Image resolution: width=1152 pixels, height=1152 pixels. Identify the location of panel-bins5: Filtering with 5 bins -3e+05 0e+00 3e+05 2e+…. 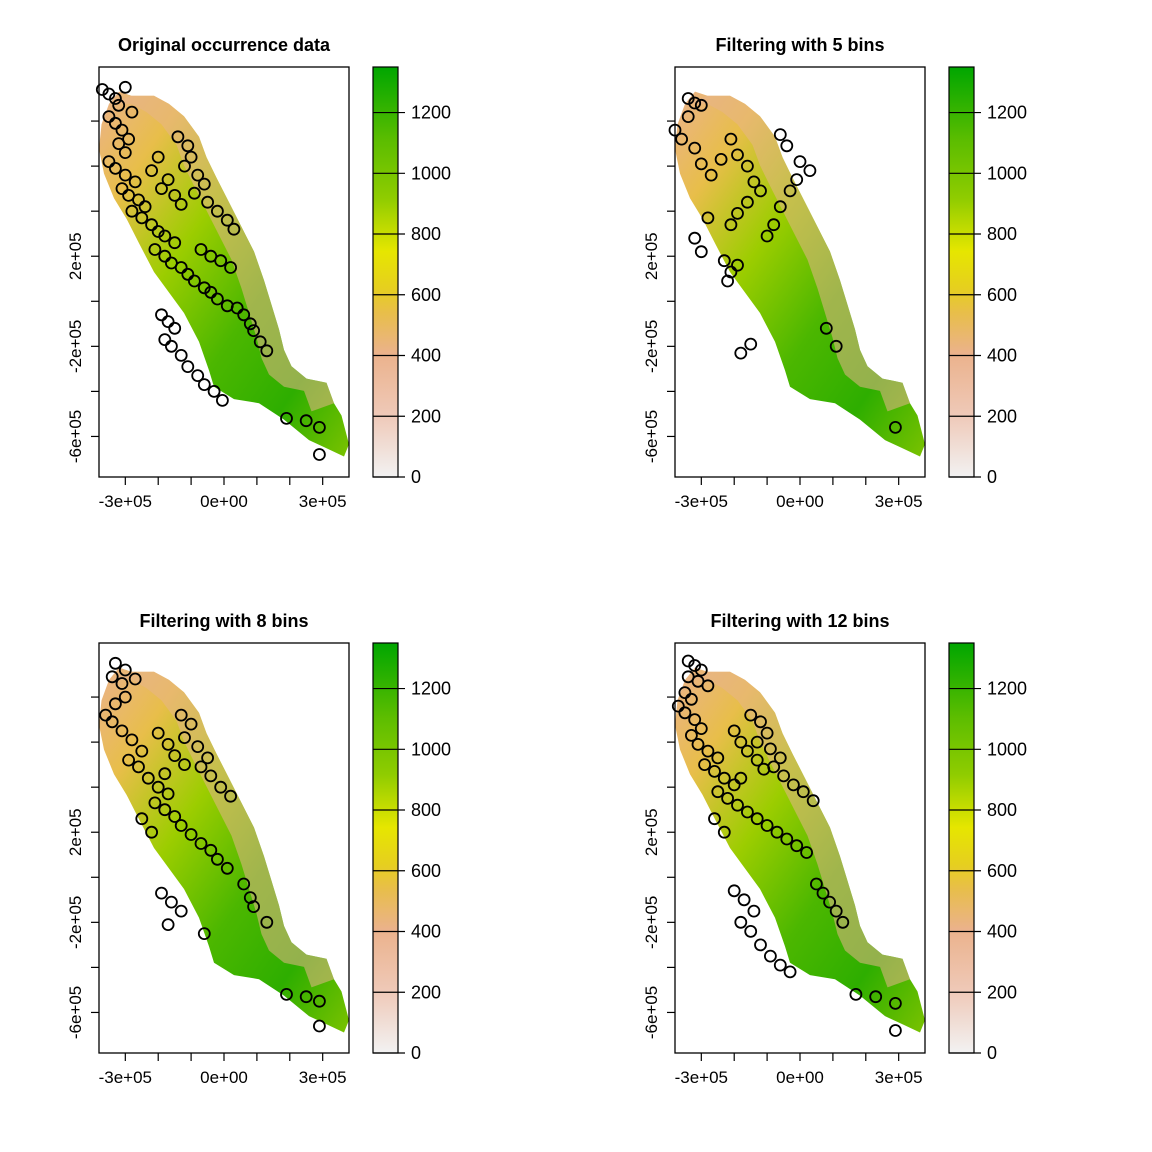
(834, 273).